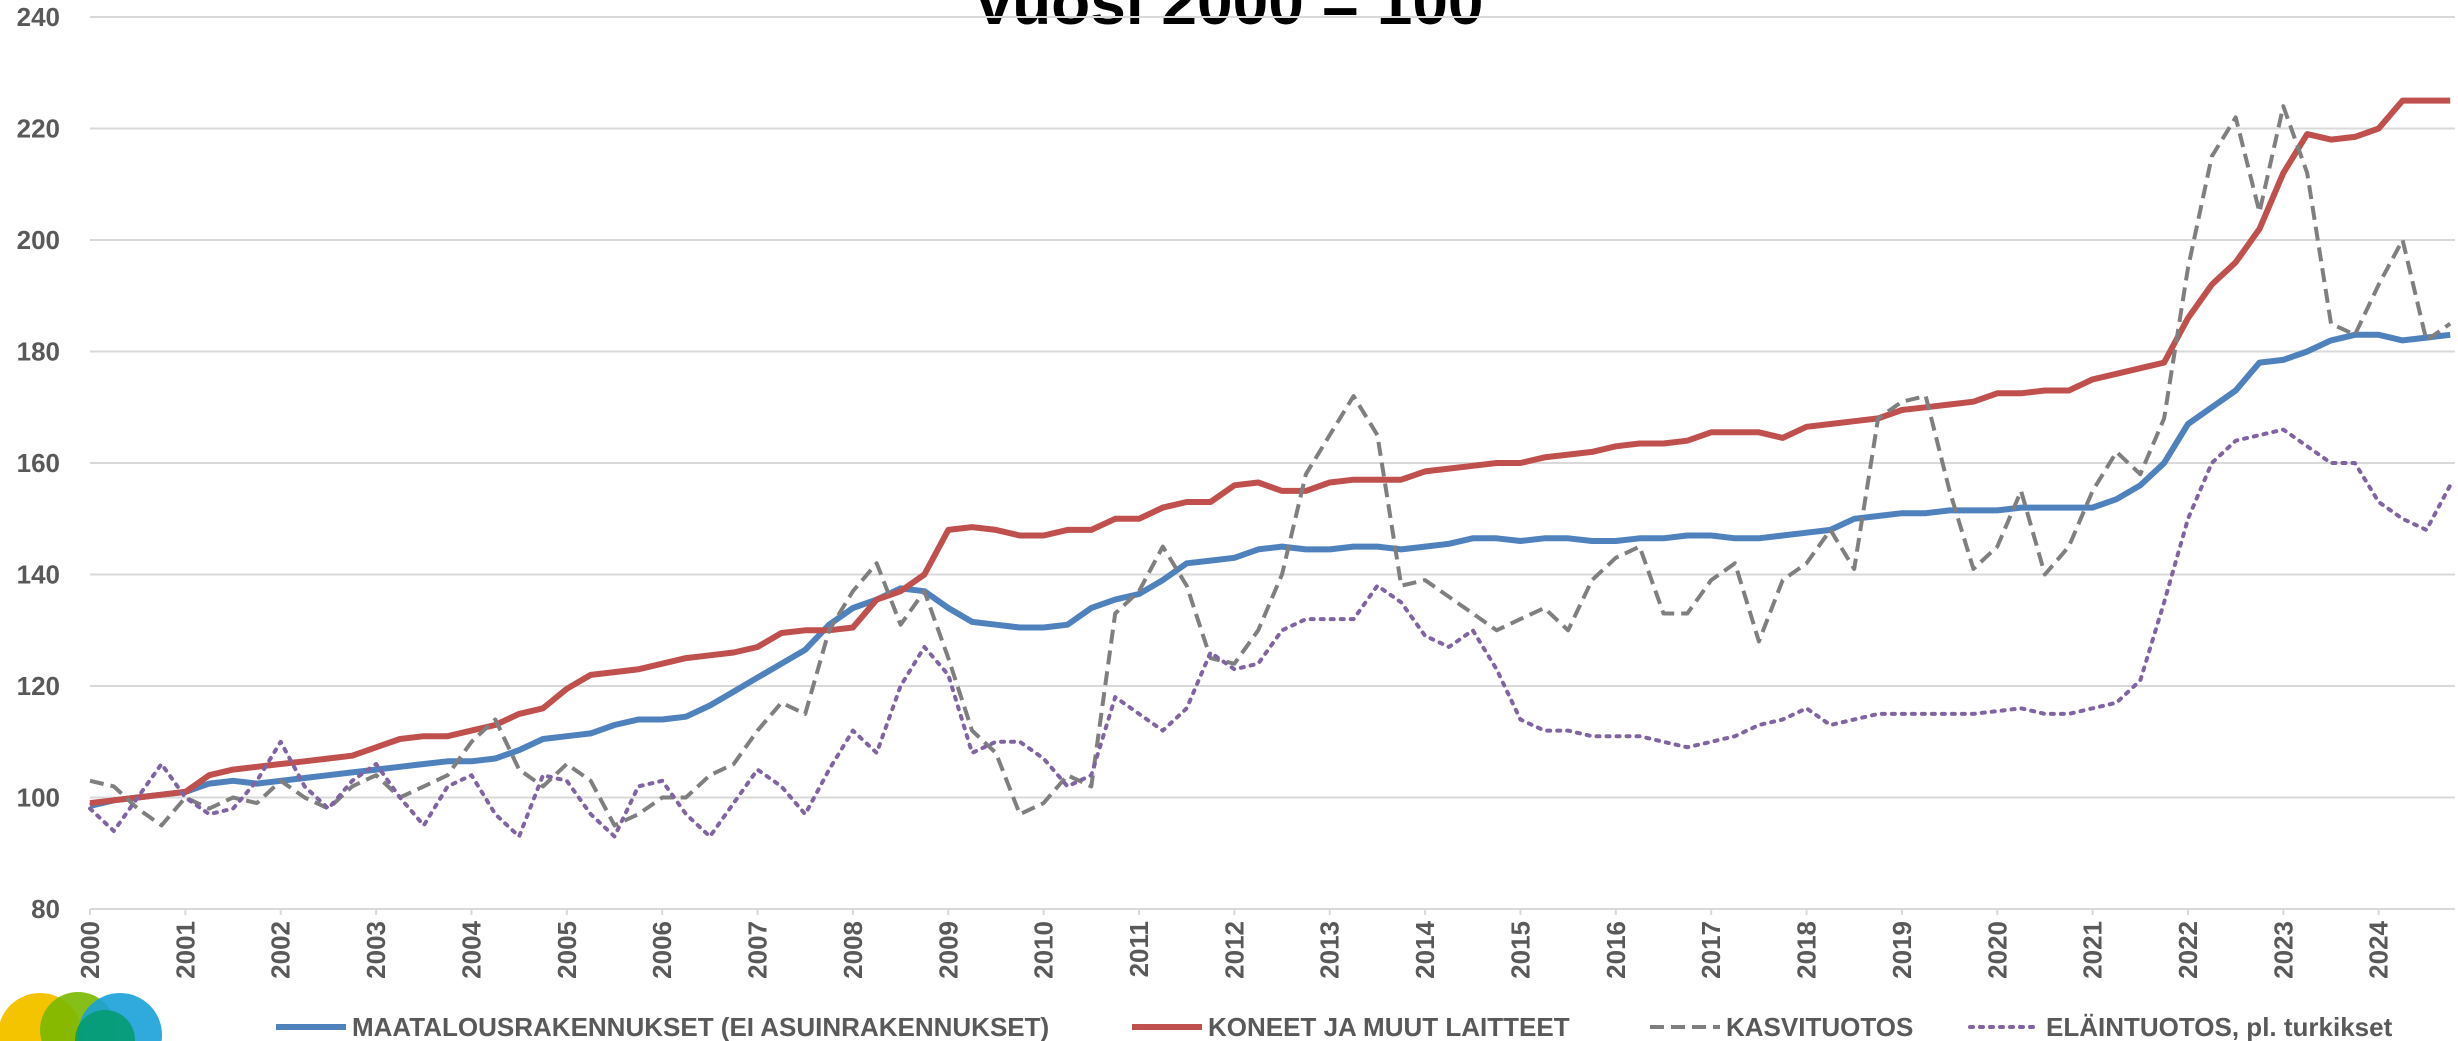  Describe the element at coordinates (1234, 950) in the screenshot. I see `x-tick-label: 2012` at that location.